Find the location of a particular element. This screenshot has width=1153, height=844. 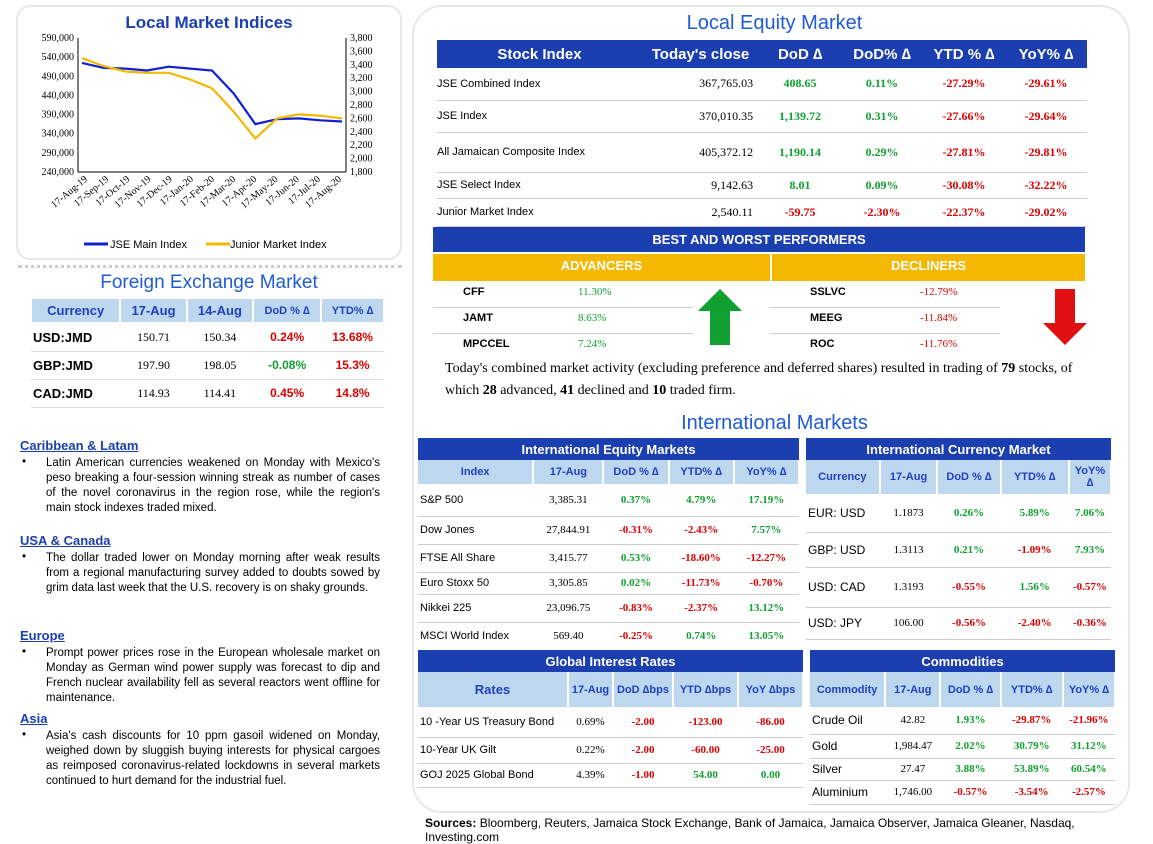

comm-yoy: -2.57% is located at coordinates (1088, 792).